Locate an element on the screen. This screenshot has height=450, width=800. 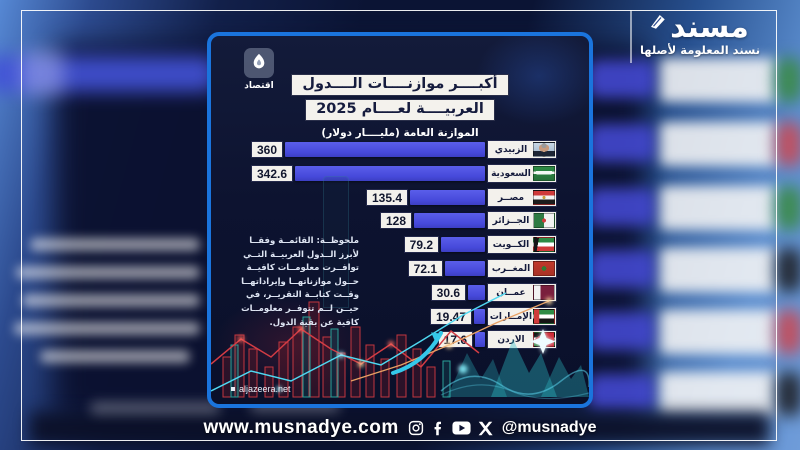
footer-bar: www.musnadye.com @musnadye is located at coordinates (400, 428).